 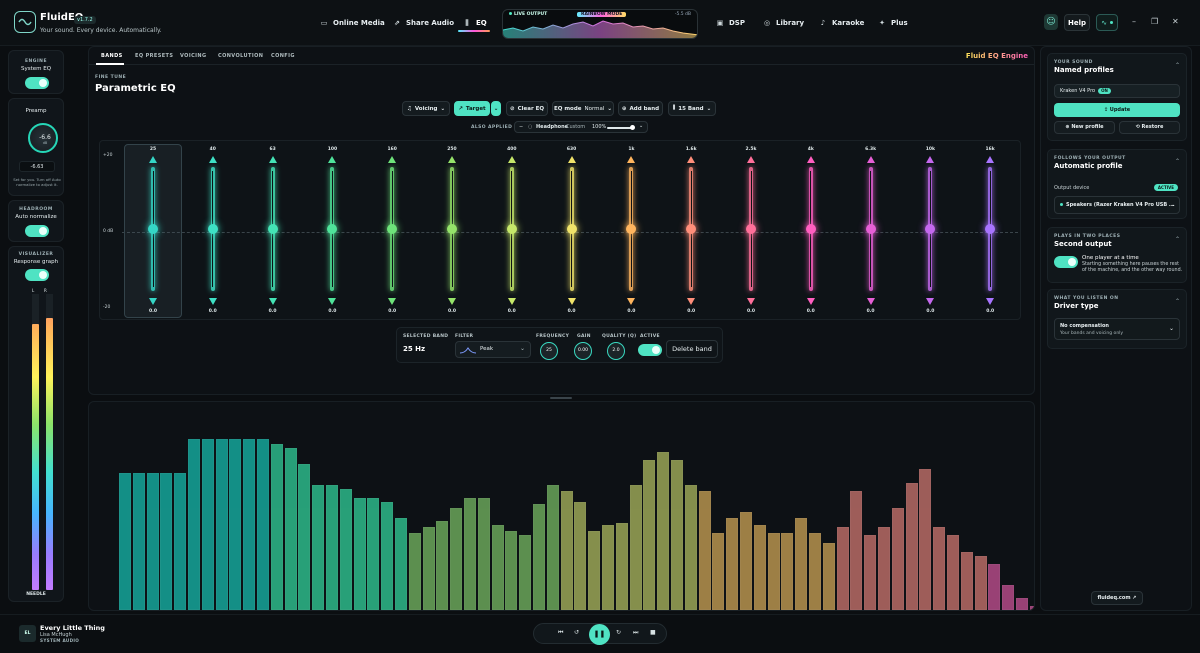 I want to click on activity-button: ∿, so click(x=1107, y=22).